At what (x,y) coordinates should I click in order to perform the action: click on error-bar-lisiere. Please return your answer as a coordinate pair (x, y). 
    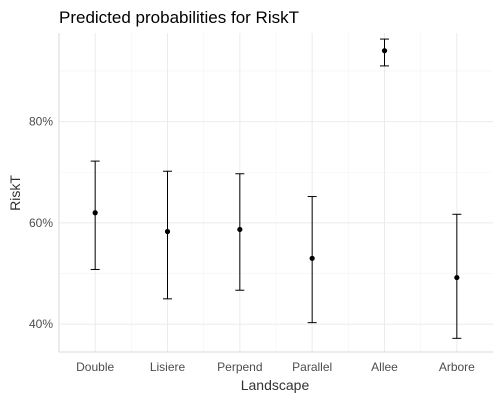
    Looking at the image, I should click on (167, 235).